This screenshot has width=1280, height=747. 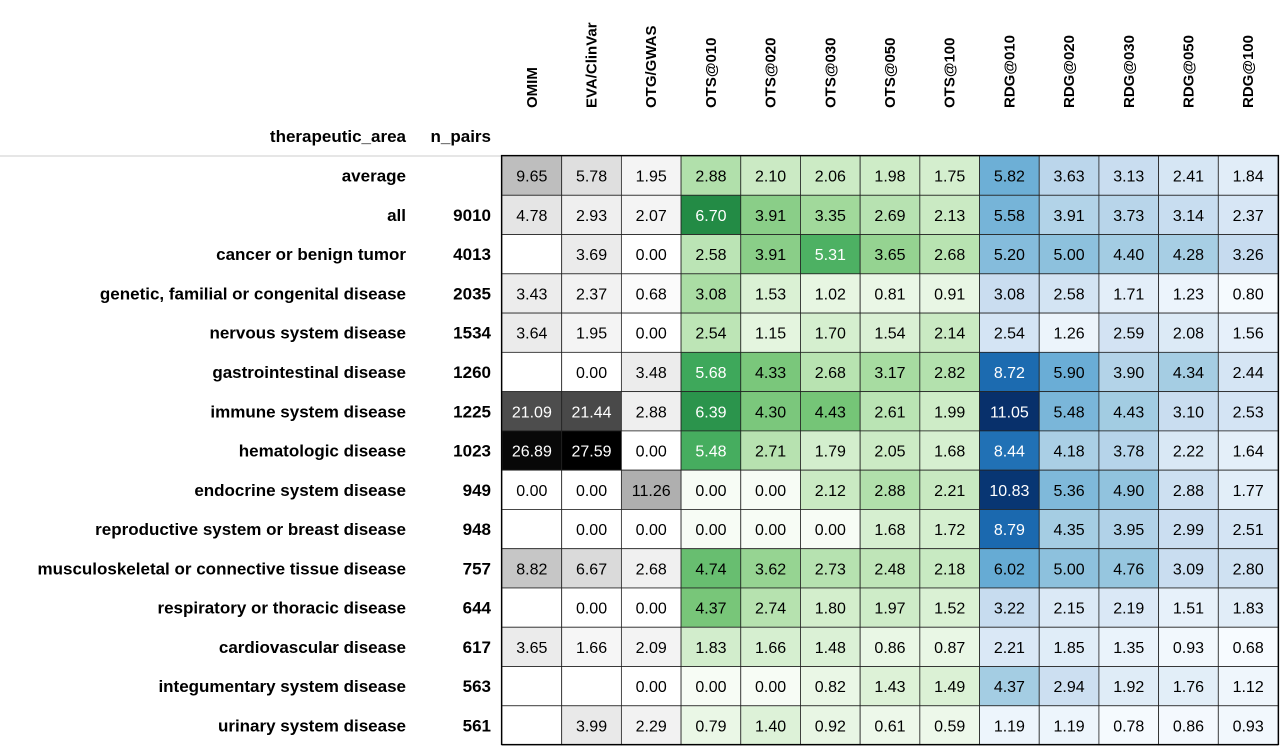 I want to click on cell-value: 3.73, so click(x=1128, y=216).